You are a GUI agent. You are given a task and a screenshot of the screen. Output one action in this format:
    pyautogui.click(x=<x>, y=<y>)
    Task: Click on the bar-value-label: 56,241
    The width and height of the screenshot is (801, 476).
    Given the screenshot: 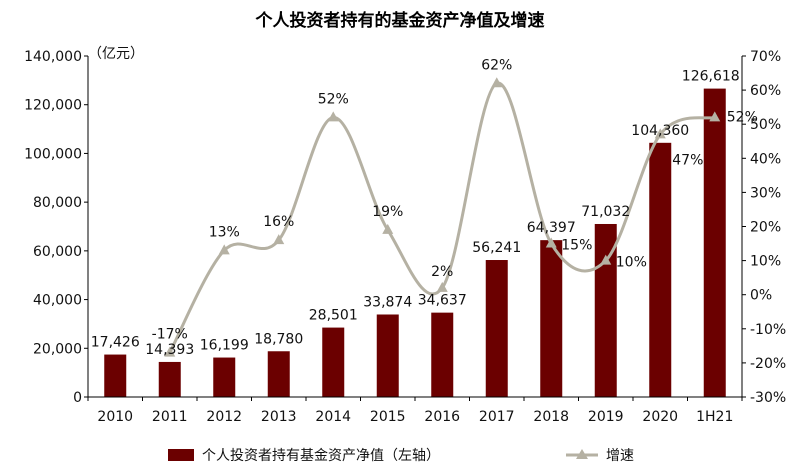 What is the action you would take?
    pyautogui.click(x=496, y=248)
    